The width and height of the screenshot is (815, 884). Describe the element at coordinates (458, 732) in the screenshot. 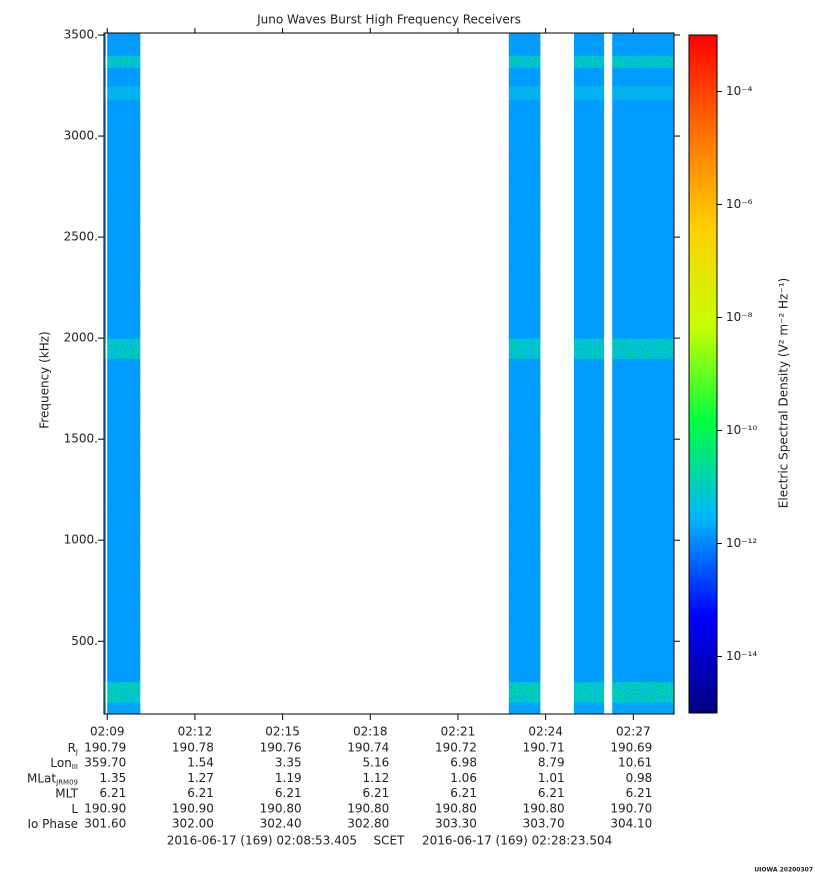

I see `x-tick-label: 02:21` at that location.